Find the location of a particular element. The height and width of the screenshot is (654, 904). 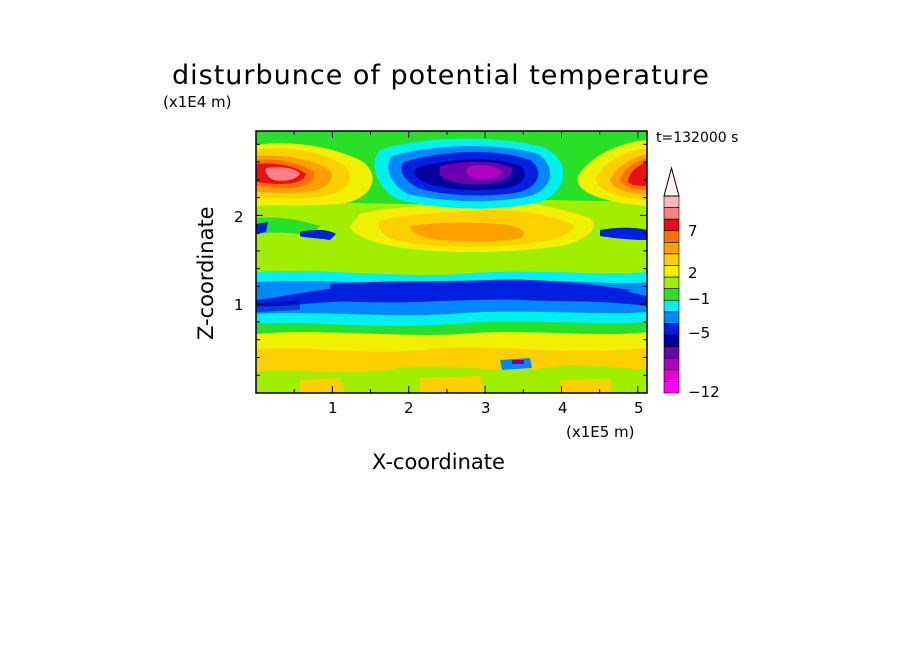

x-tick-label: 4 is located at coordinates (563, 408).